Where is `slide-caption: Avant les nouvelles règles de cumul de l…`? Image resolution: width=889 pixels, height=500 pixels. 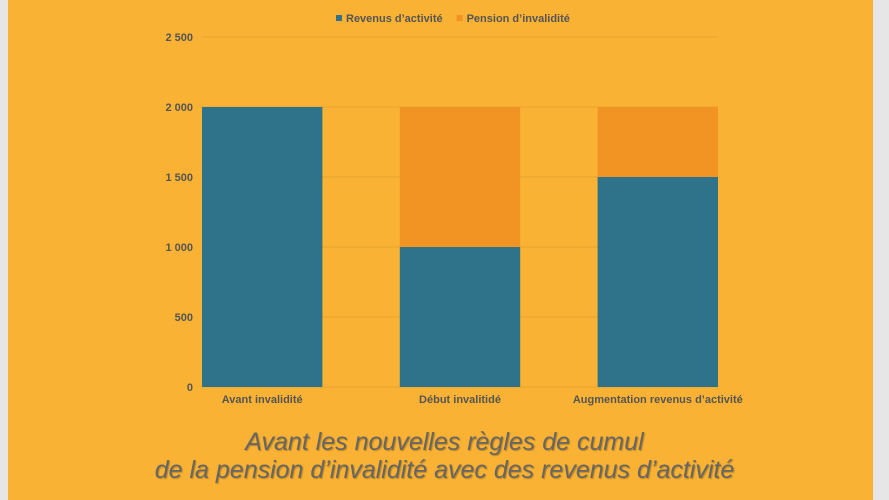 slide-caption: Avant les nouvelles règles de cumul de l… is located at coordinates (444, 456).